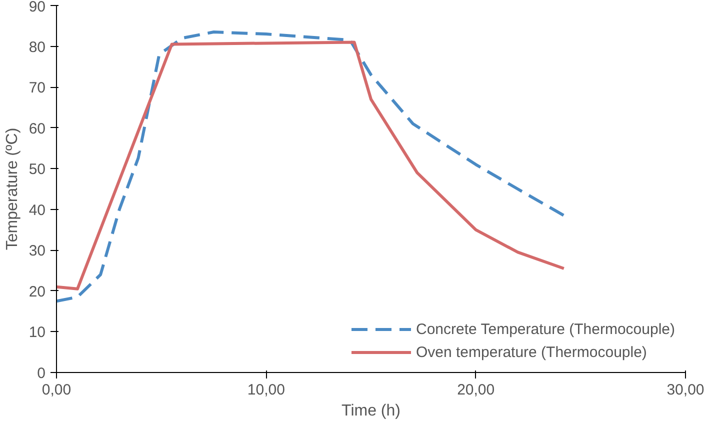 Image resolution: width=715 pixels, height=422 pixels. I want to click on y-tick-label: 70, so click(37, 88).